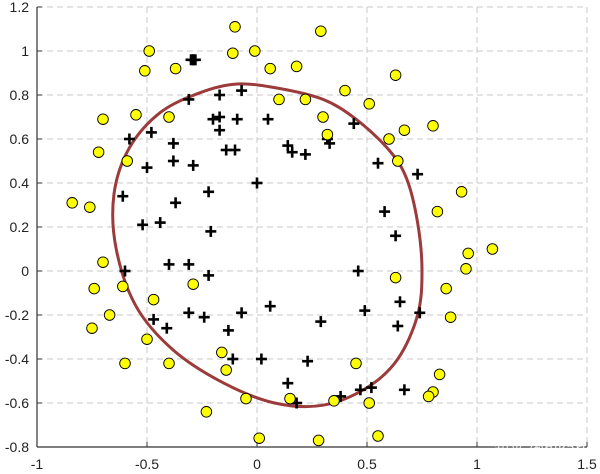  I want to click on y-tick-label: 0.8, so click(20, 95).